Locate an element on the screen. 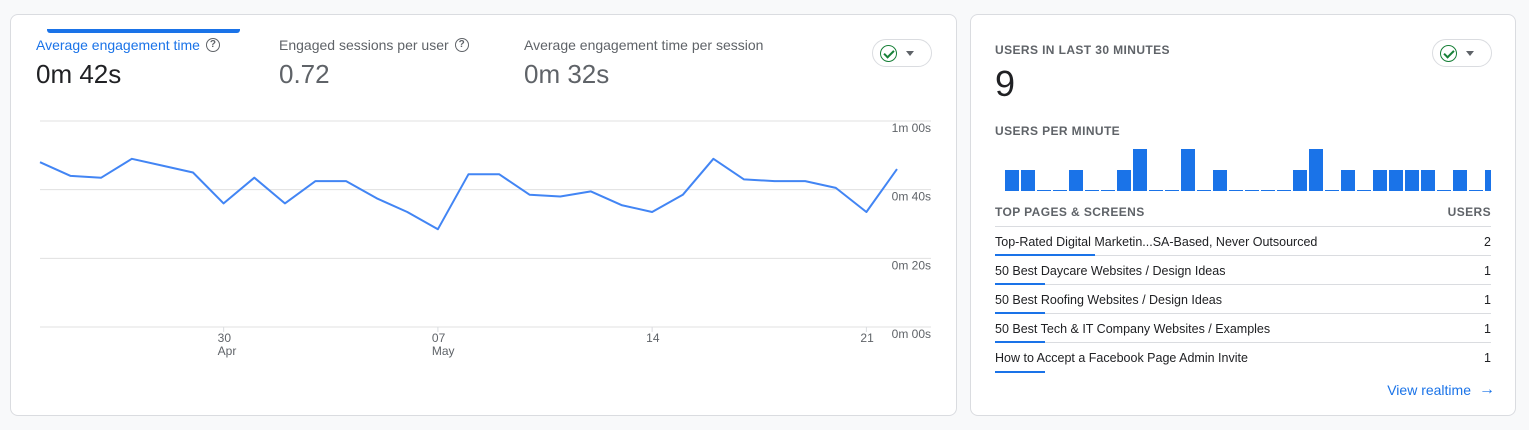 This screenshot has height=430, width=1529. x-tick-label: 30 is located at coordinates (225, 338).